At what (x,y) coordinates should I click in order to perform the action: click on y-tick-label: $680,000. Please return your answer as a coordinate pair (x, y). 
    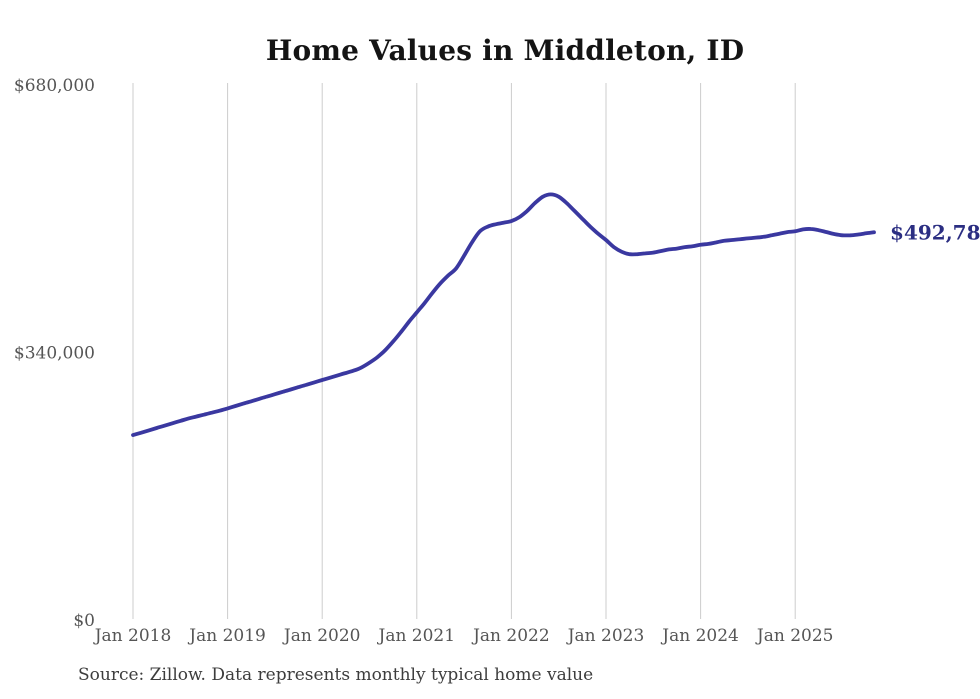
    Looking at the image, I should click on (54, 86).